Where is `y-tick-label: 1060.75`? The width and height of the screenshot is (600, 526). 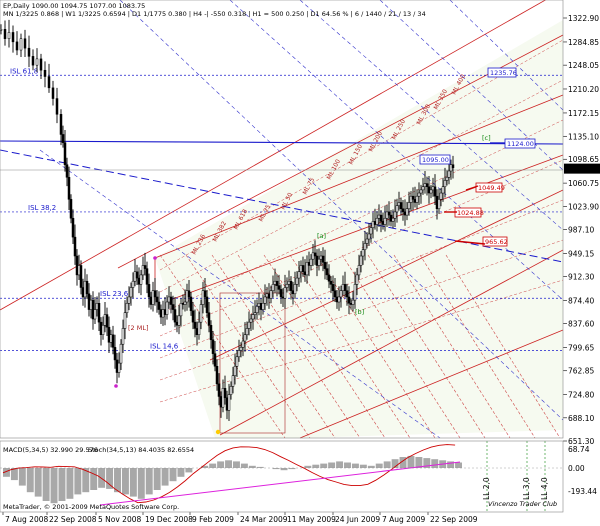 y-tick-label: 1060.75 is located at coordinates (583, 183).